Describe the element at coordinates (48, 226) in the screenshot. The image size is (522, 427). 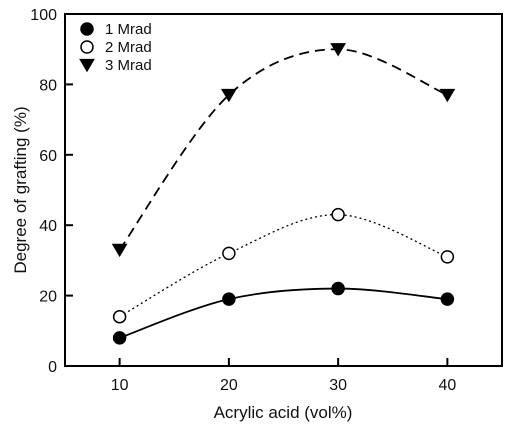
I see `y-tick-label: 40` at that location.